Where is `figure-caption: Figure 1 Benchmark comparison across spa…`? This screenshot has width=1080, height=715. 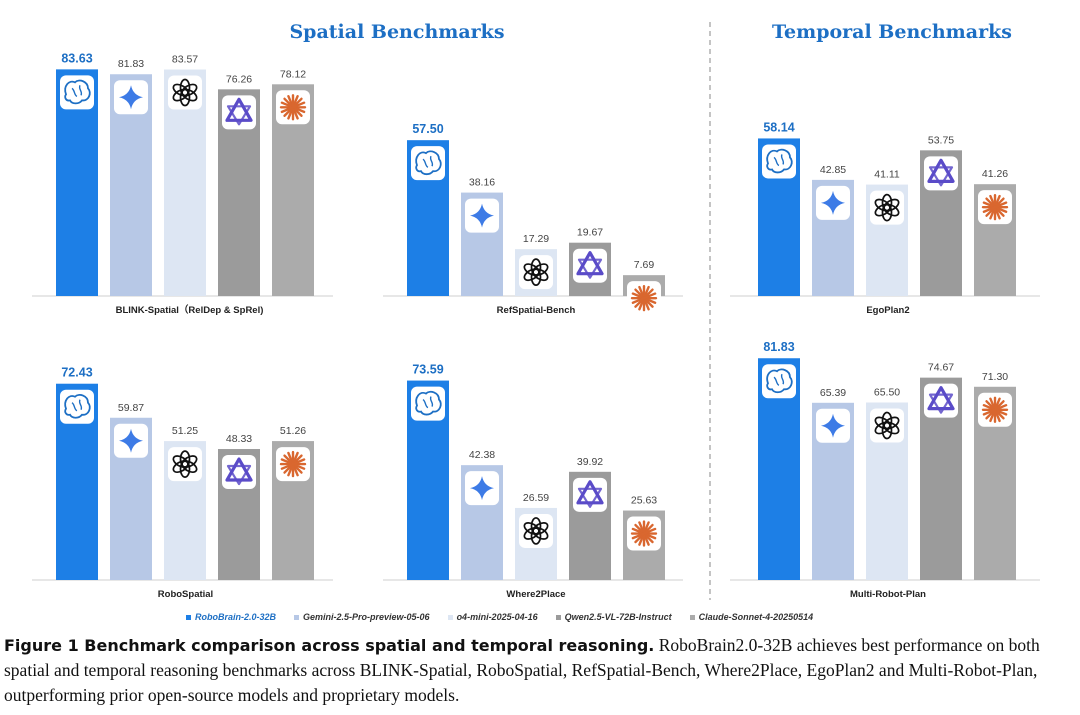
figure-caption: Figure 1 Benchmark comparison across spa… is located at coordinates (540, 670).